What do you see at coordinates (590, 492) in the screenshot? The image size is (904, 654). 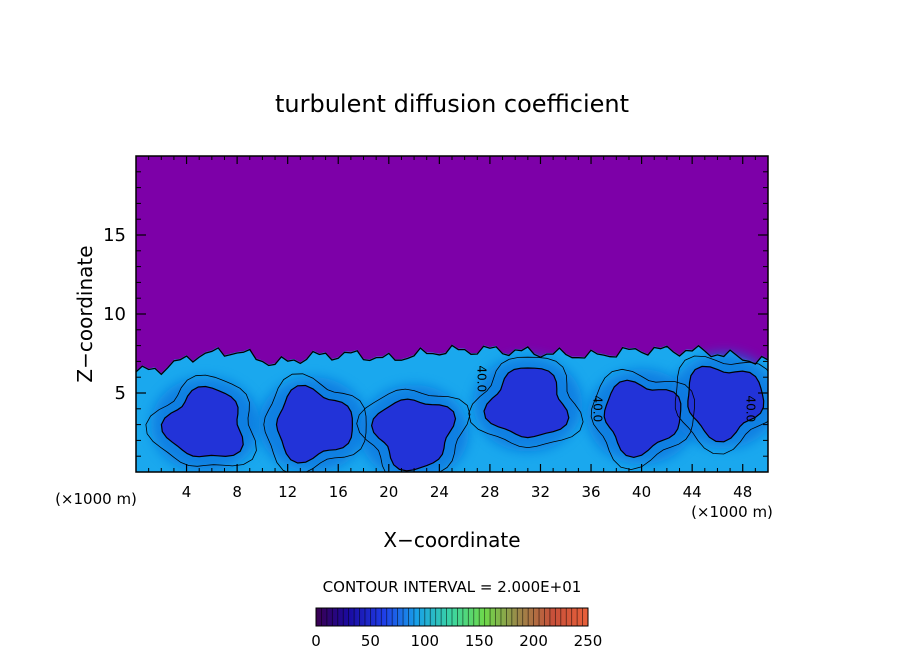 I see `x-tick-label: 36` at bounding box center [590, 492].